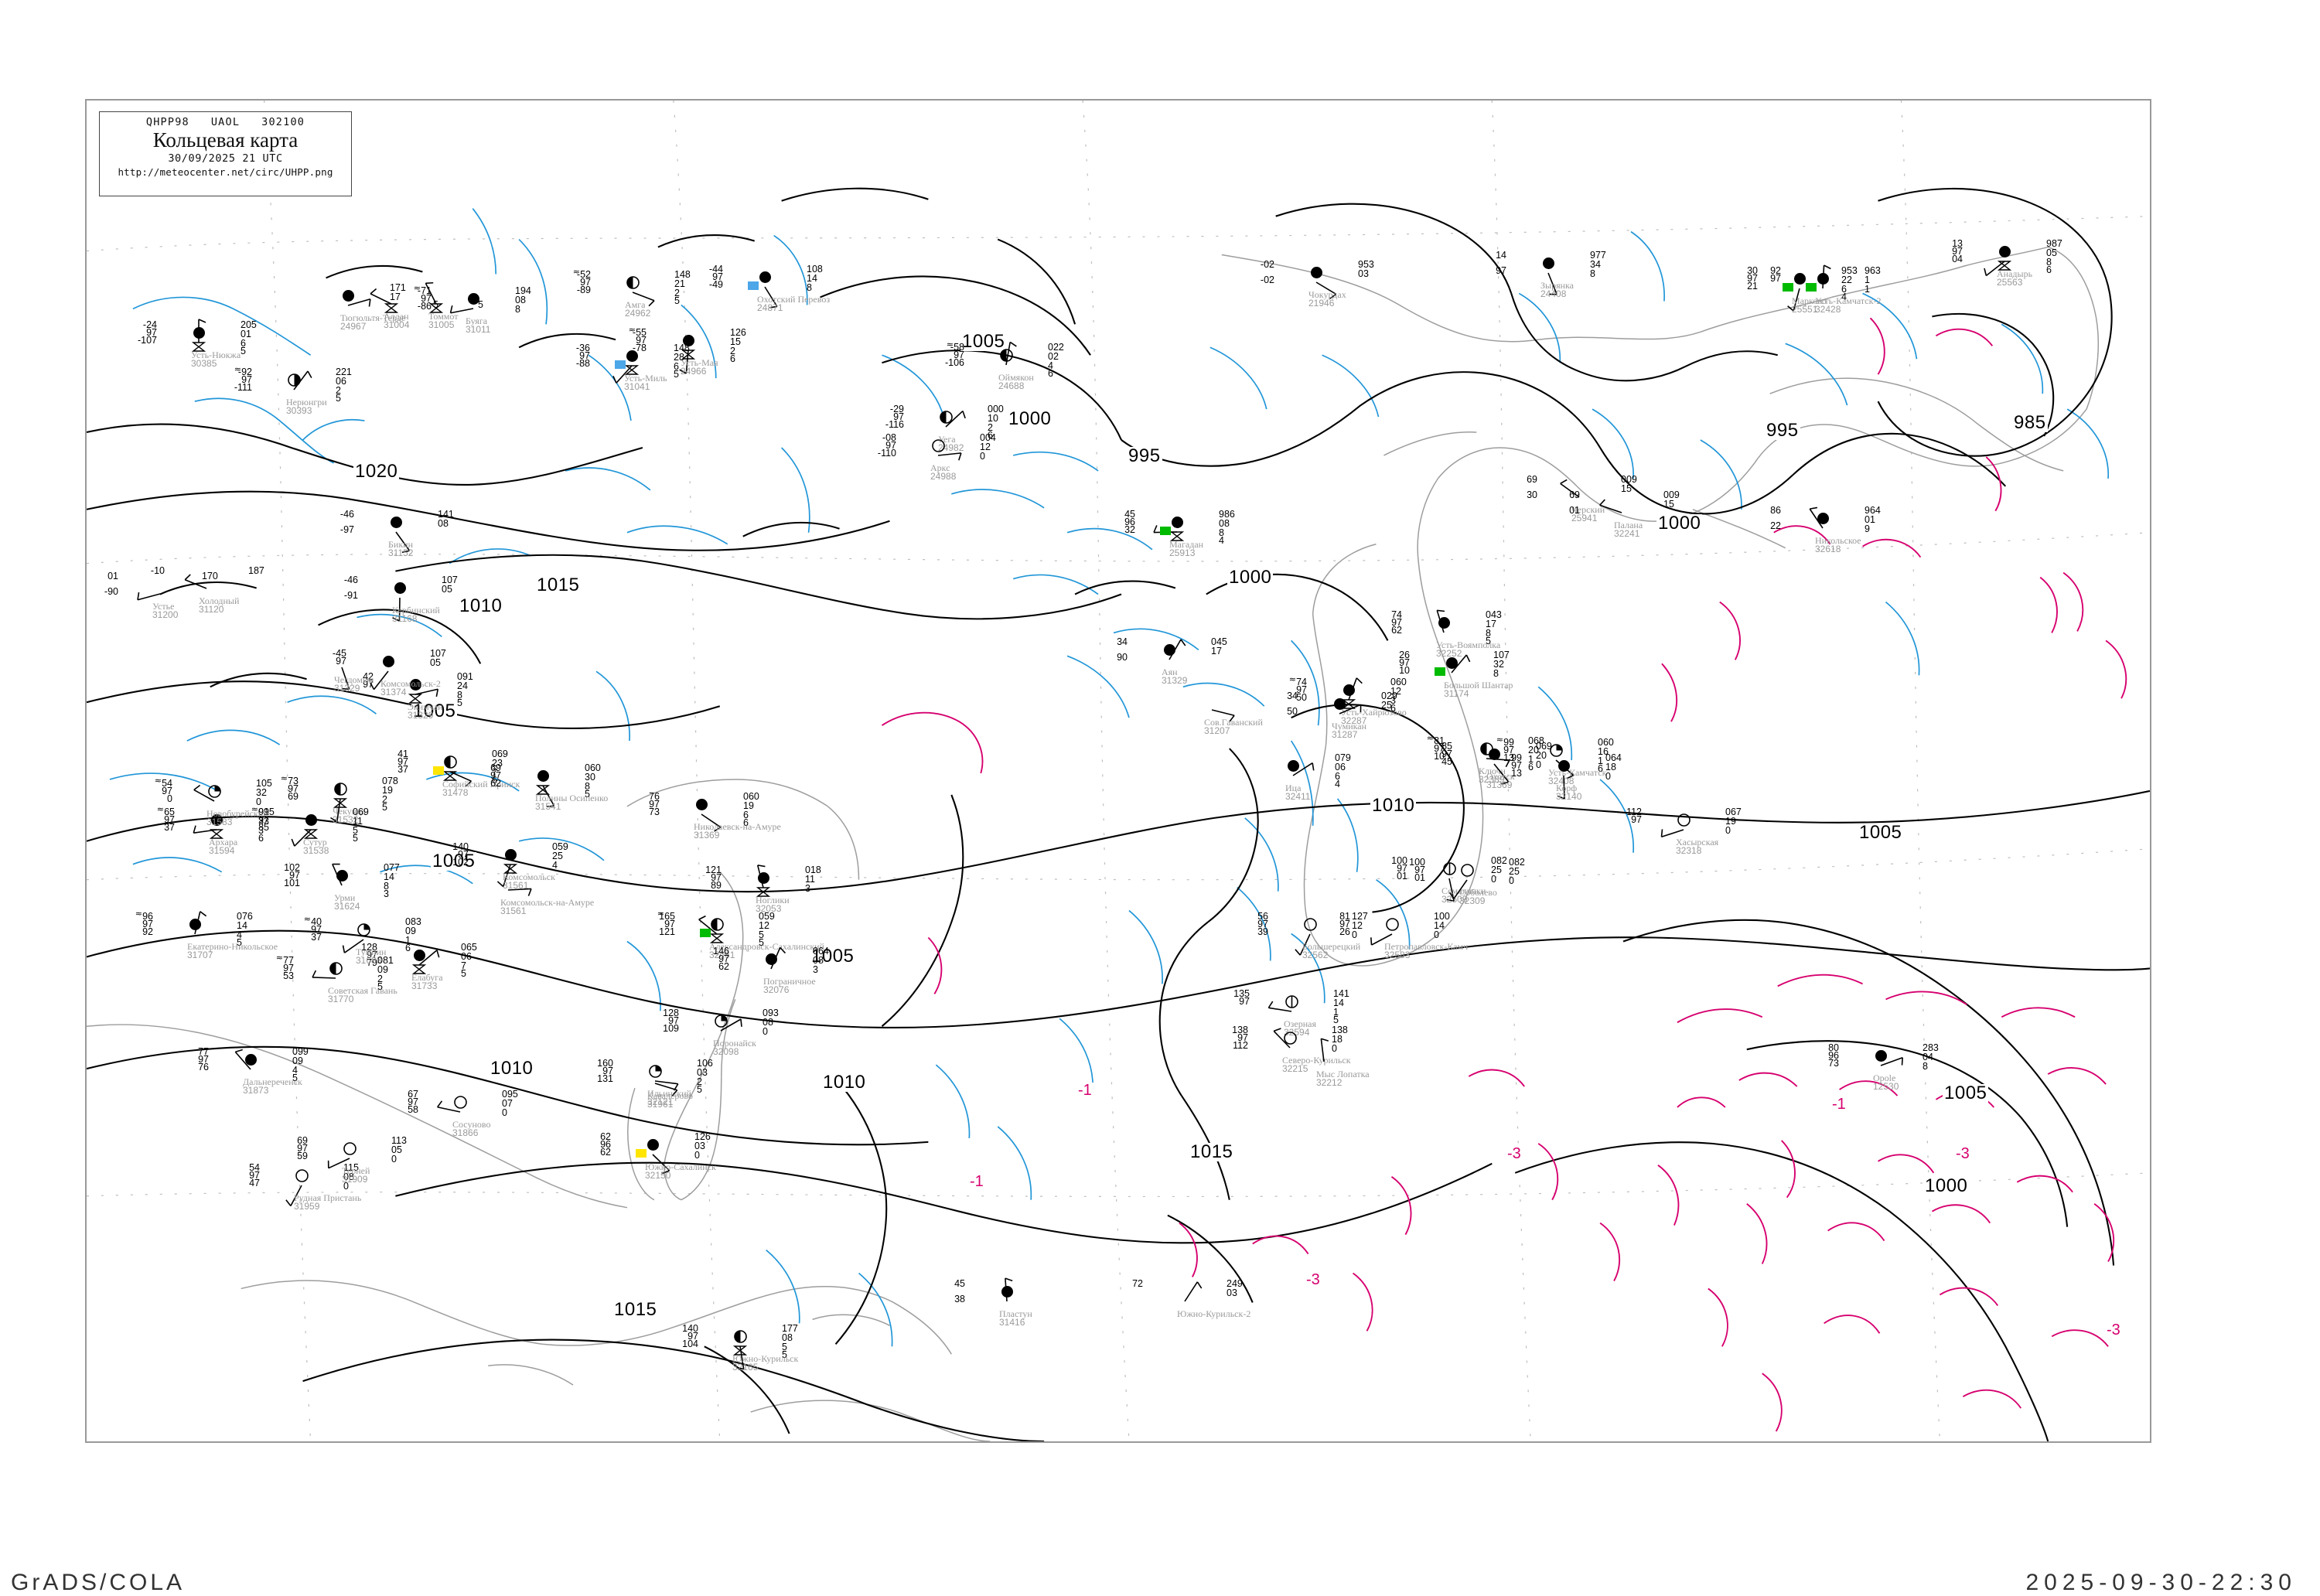  I want to click on station-id: 31707, so click(200, 955).